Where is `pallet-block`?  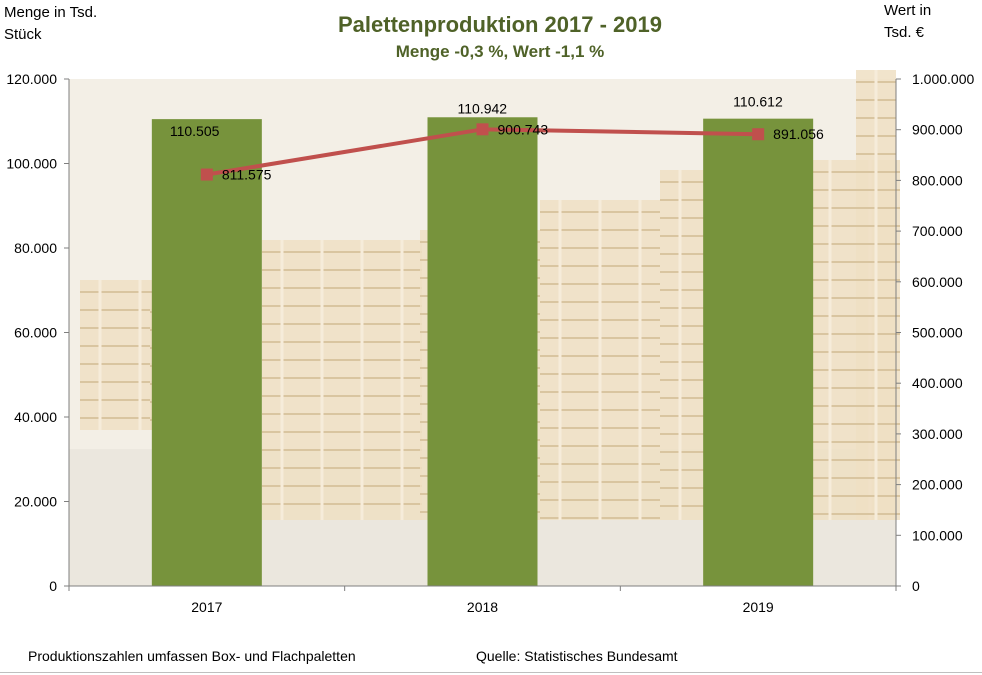 pallet-block is located at coordinates (342, 380).